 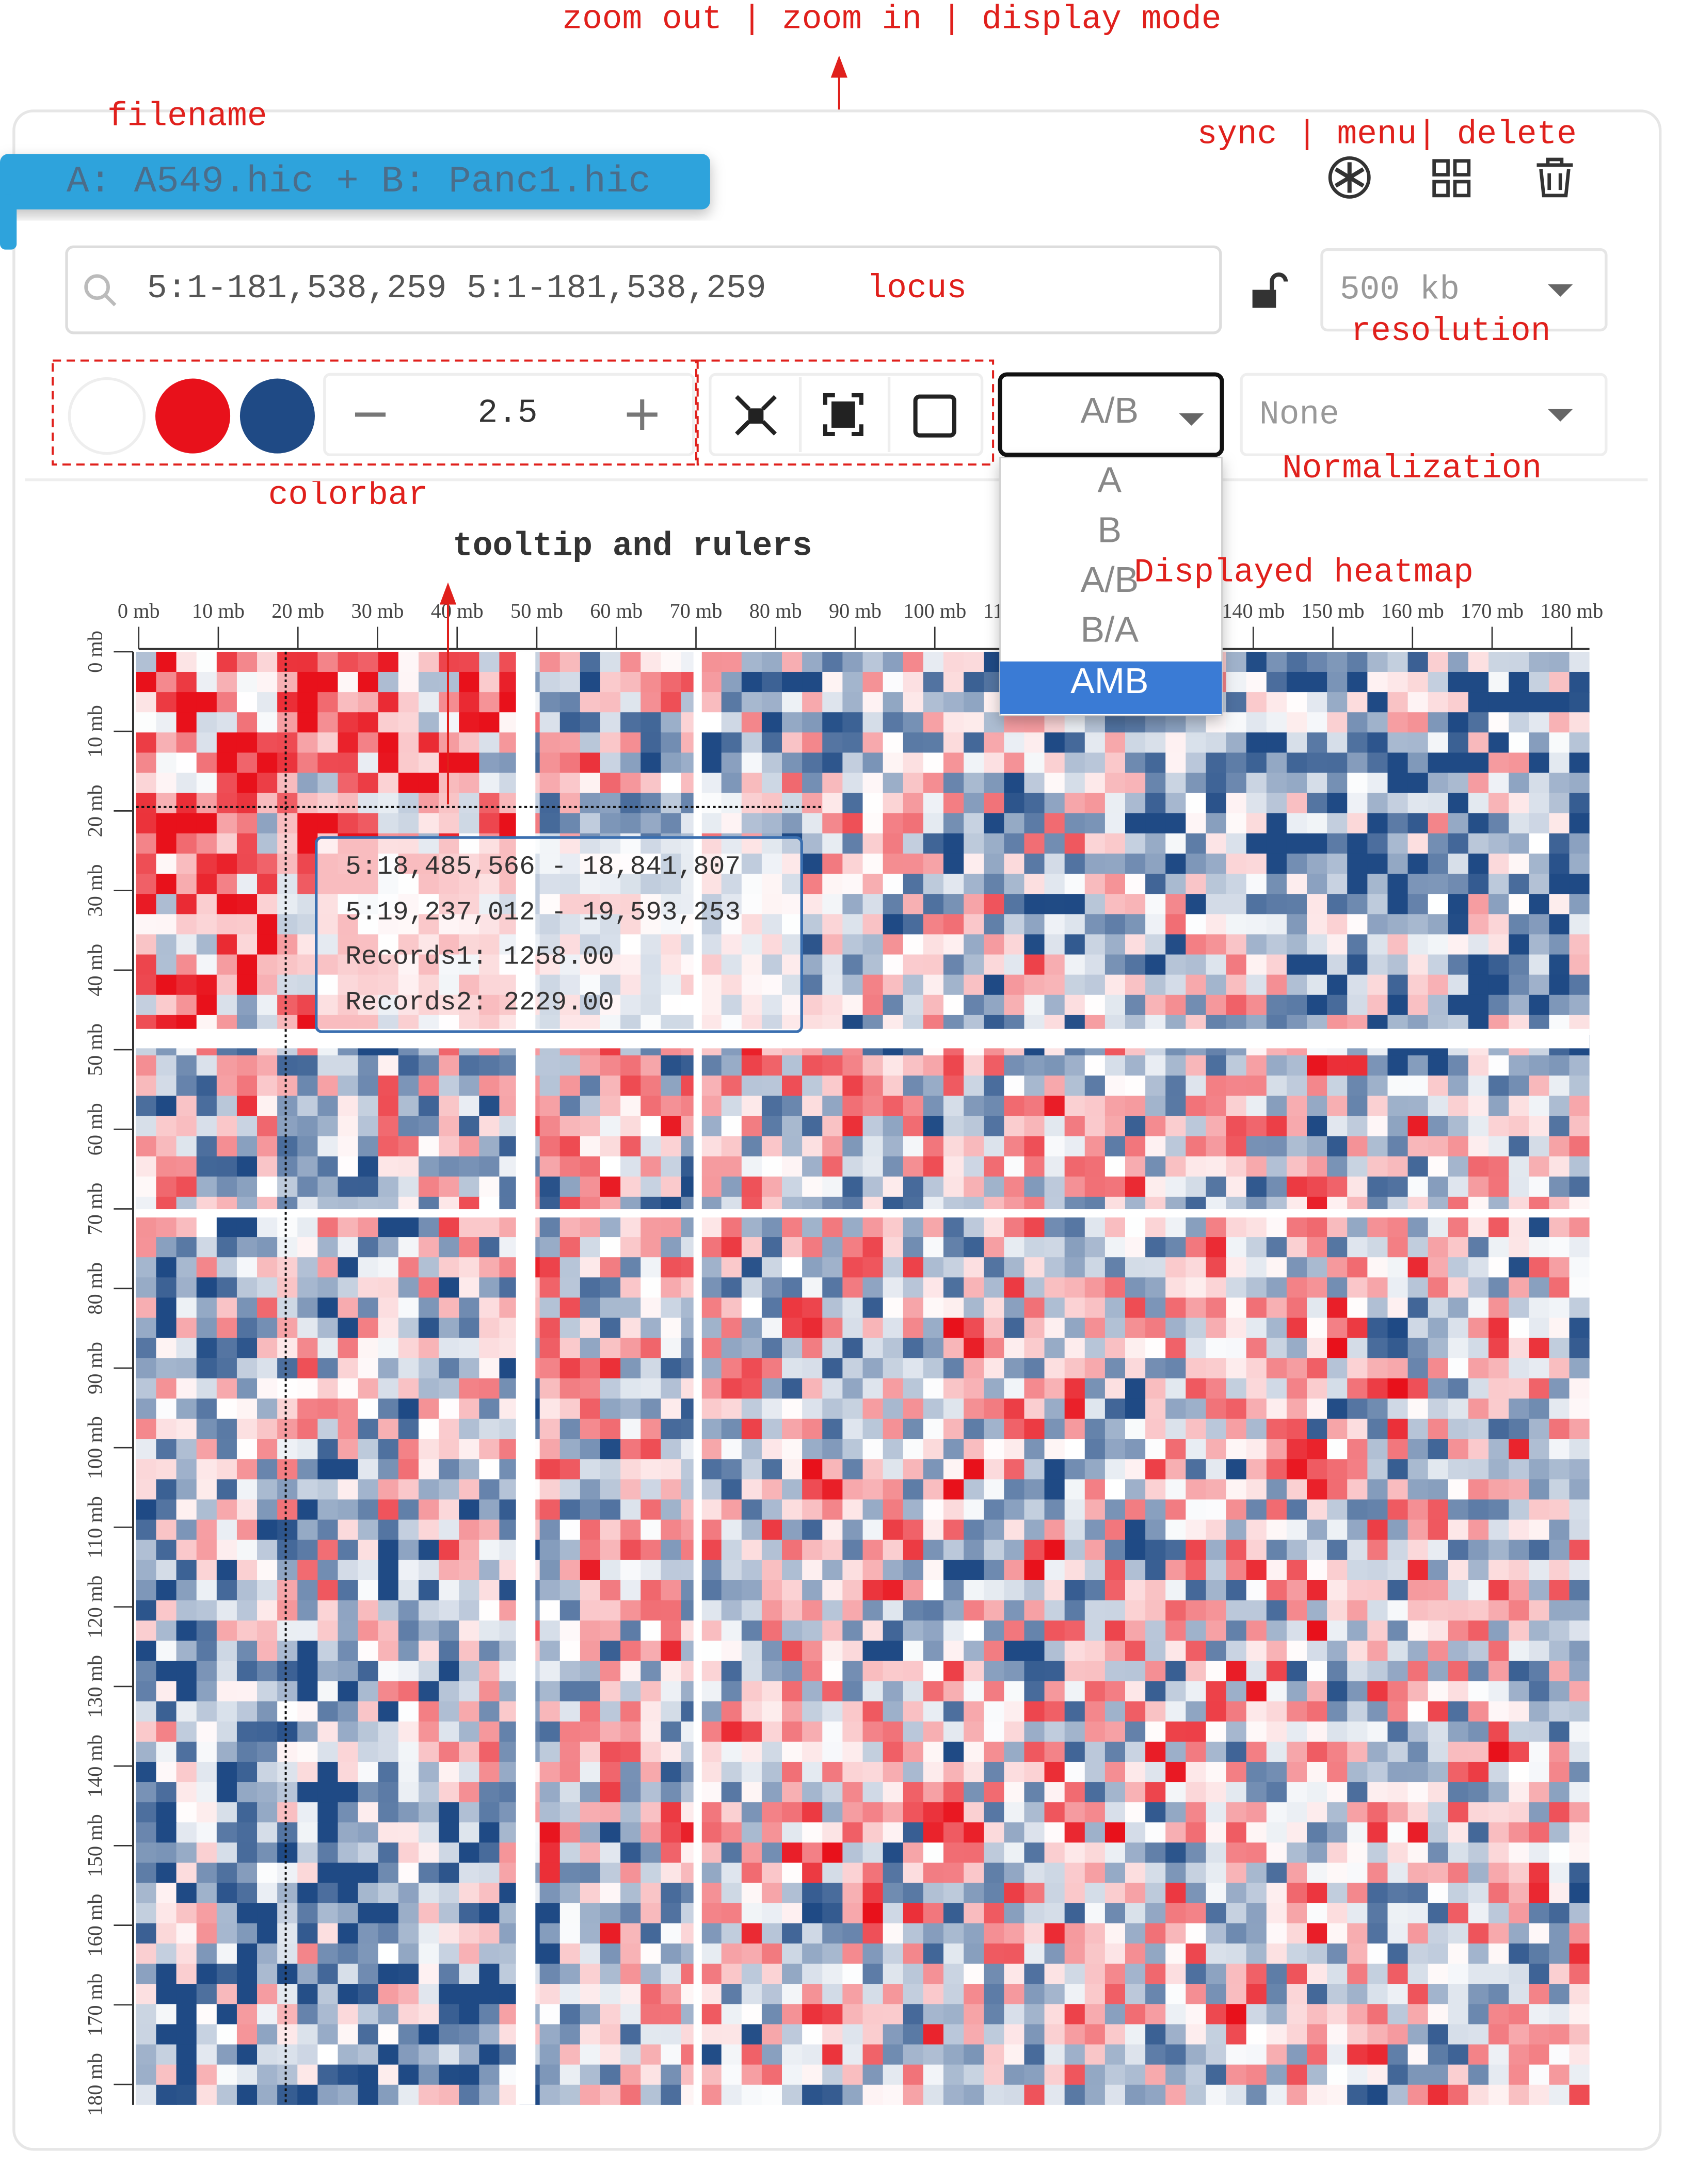 What do you see at coordinates (1350, 177) in the screenshot?
I see `sync-button` at bounding box center [1350, 177].